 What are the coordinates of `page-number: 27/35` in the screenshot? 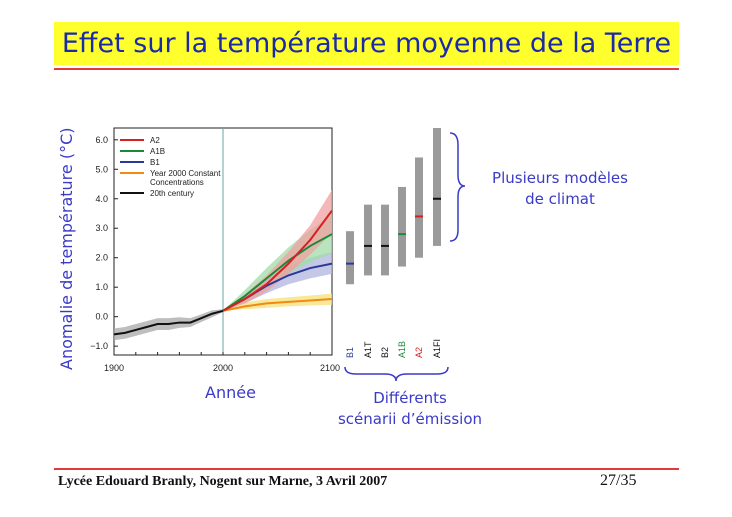 It's located at (618, 480).